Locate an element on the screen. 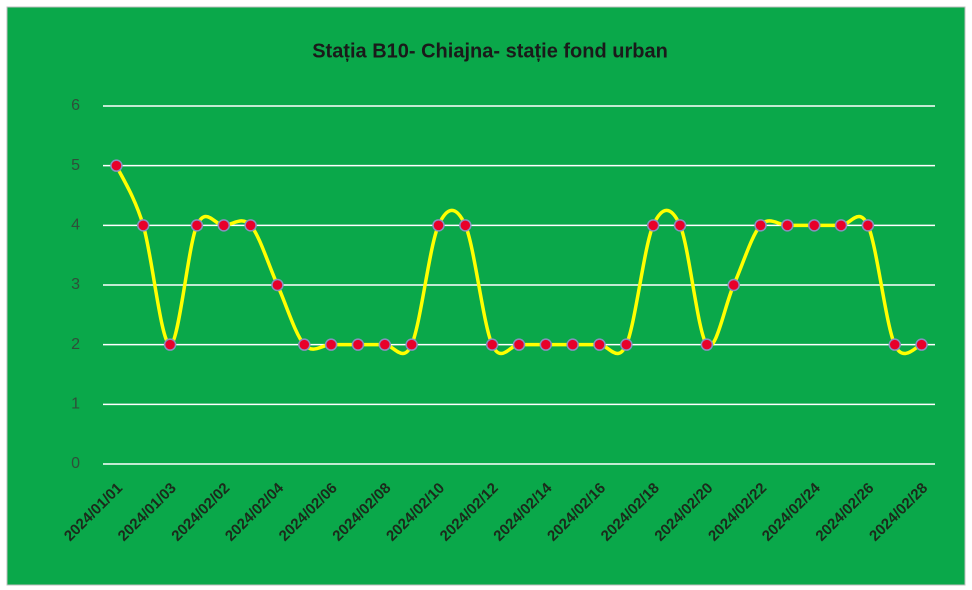  y-tick-label: 6 is located at coordinates (75, 105).